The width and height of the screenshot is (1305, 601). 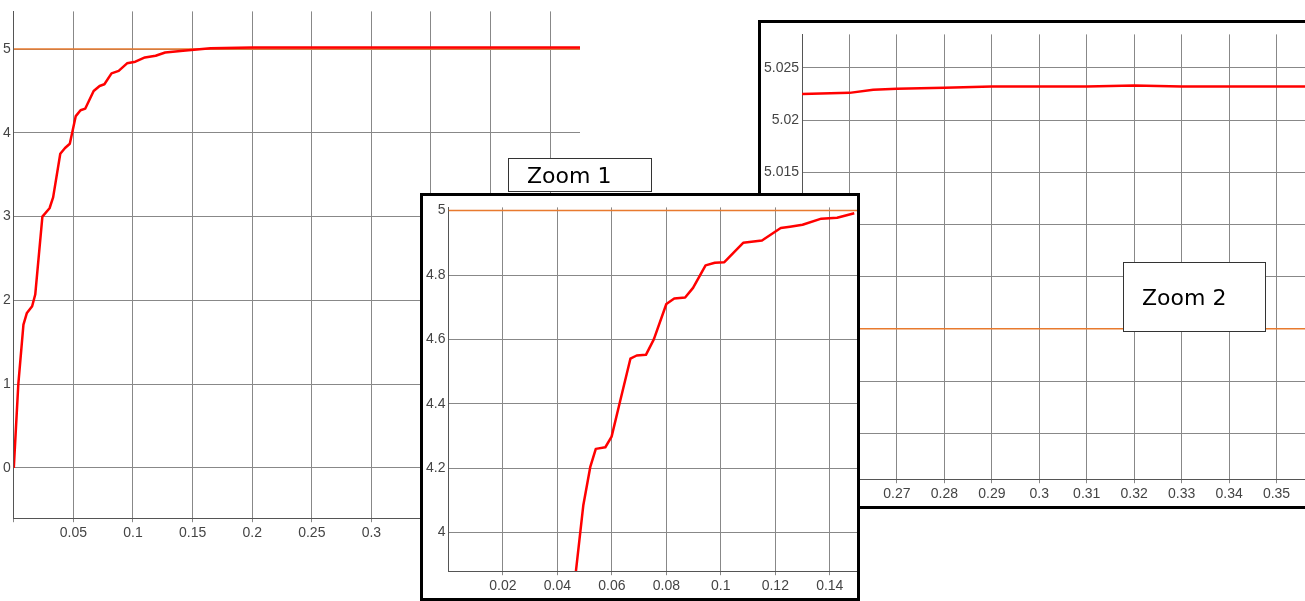 What do you see at coordinates (1276, 493) in the screenshot?
I see `x-tick-label: 0.35` at bounding box center [1276, 493].